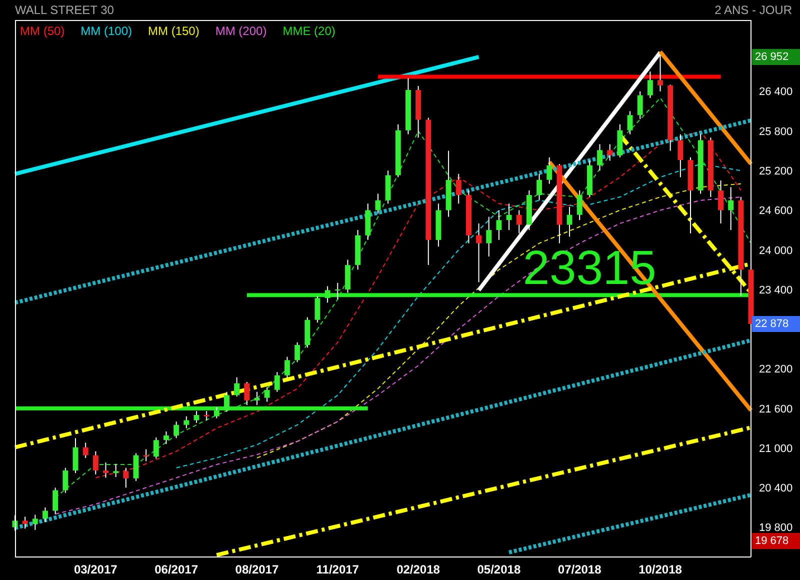 The image size is (800, 580). Describe the element at coordinates (64, 10) in the screenshot. I see `chart-title: WALL STREET 30` at that location.